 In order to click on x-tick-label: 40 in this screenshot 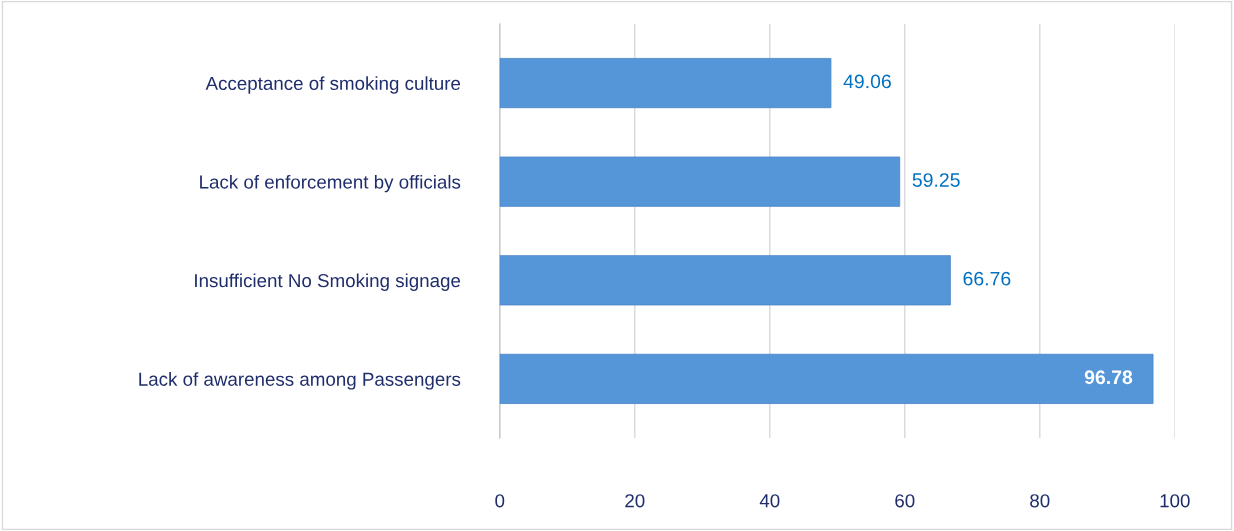, I will do `click(769, 501)`.